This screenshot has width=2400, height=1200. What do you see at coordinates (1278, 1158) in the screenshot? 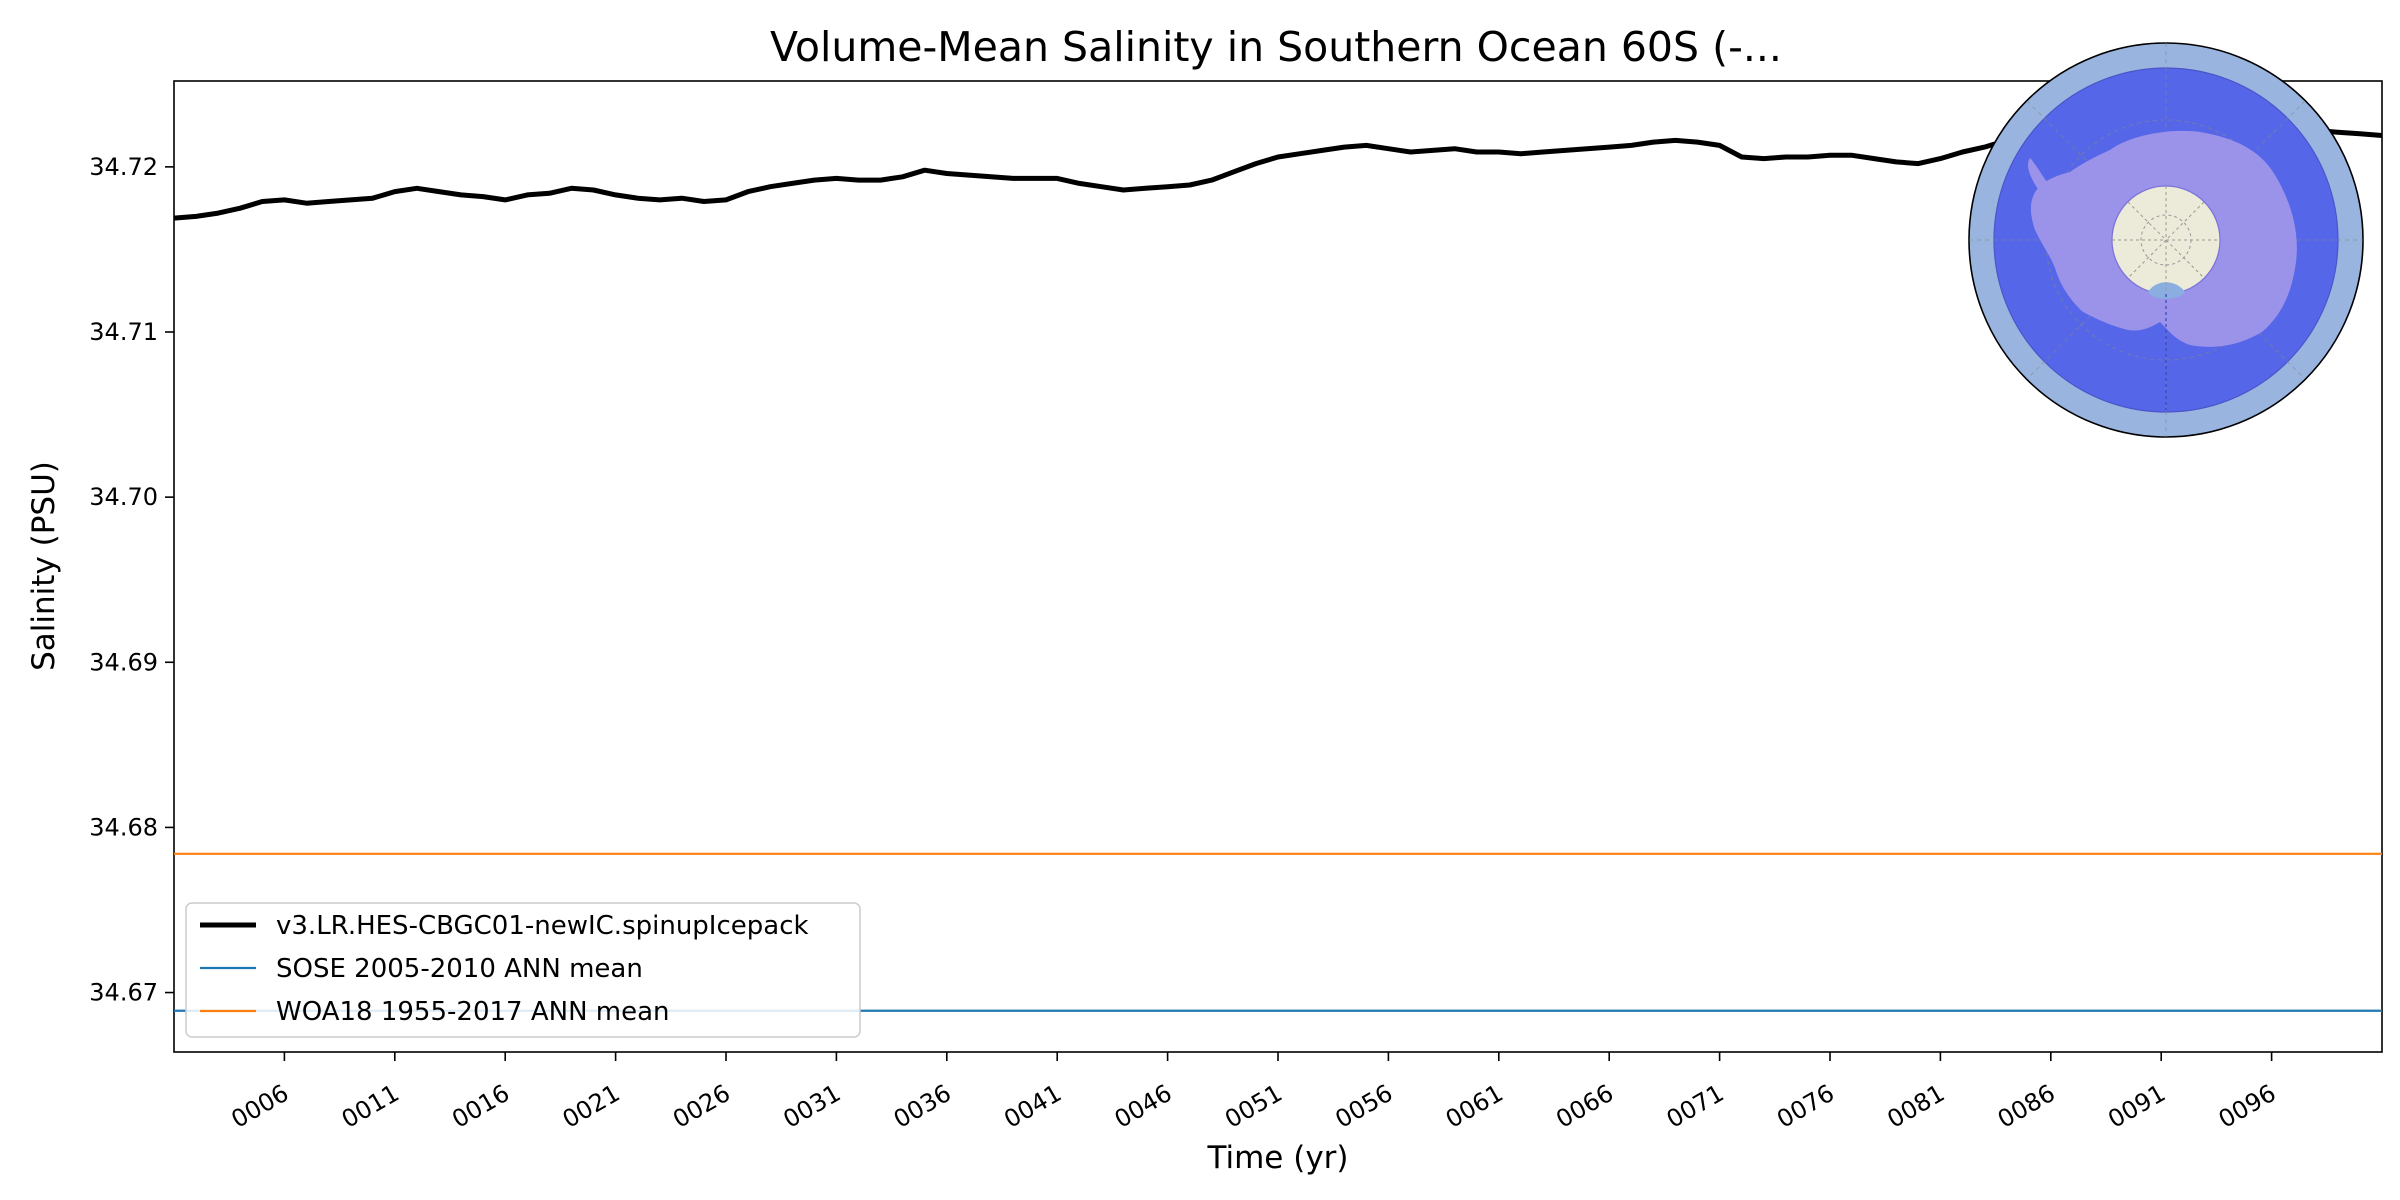
I see `x-axis-label: Time (yr)` at bounding box center [1278, 1158].